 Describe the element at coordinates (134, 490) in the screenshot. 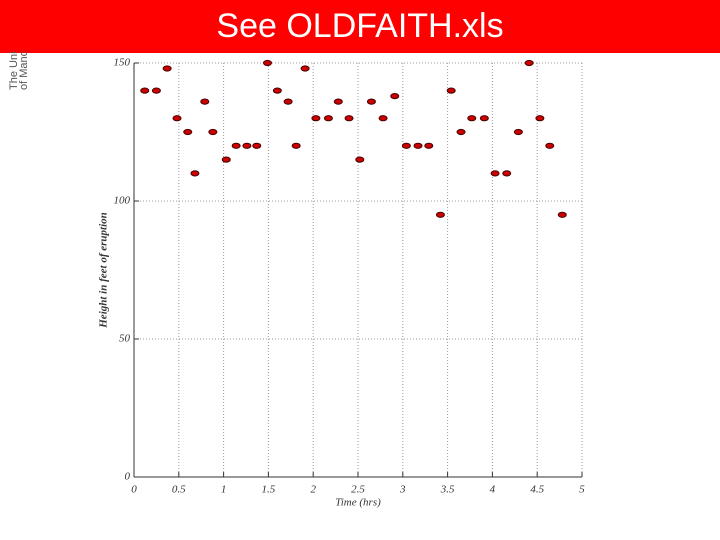

I see `x-tick-label: 0` at that location.